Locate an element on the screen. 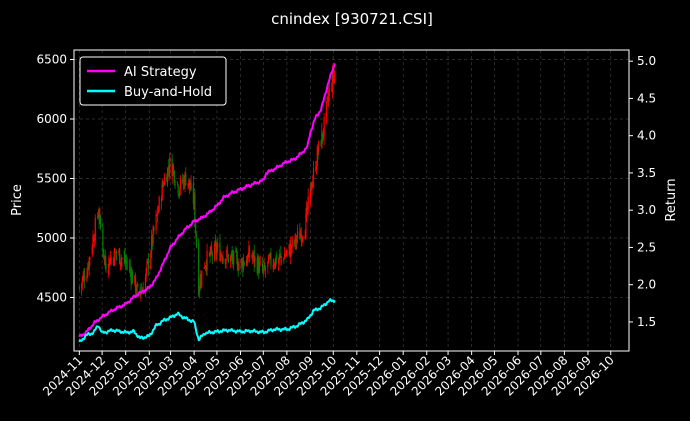  right-axis-ticks: 1.5 2.0 2.5 3.0 3.5 4.0 4.5 5.0 is located at coordinates (642, 191).